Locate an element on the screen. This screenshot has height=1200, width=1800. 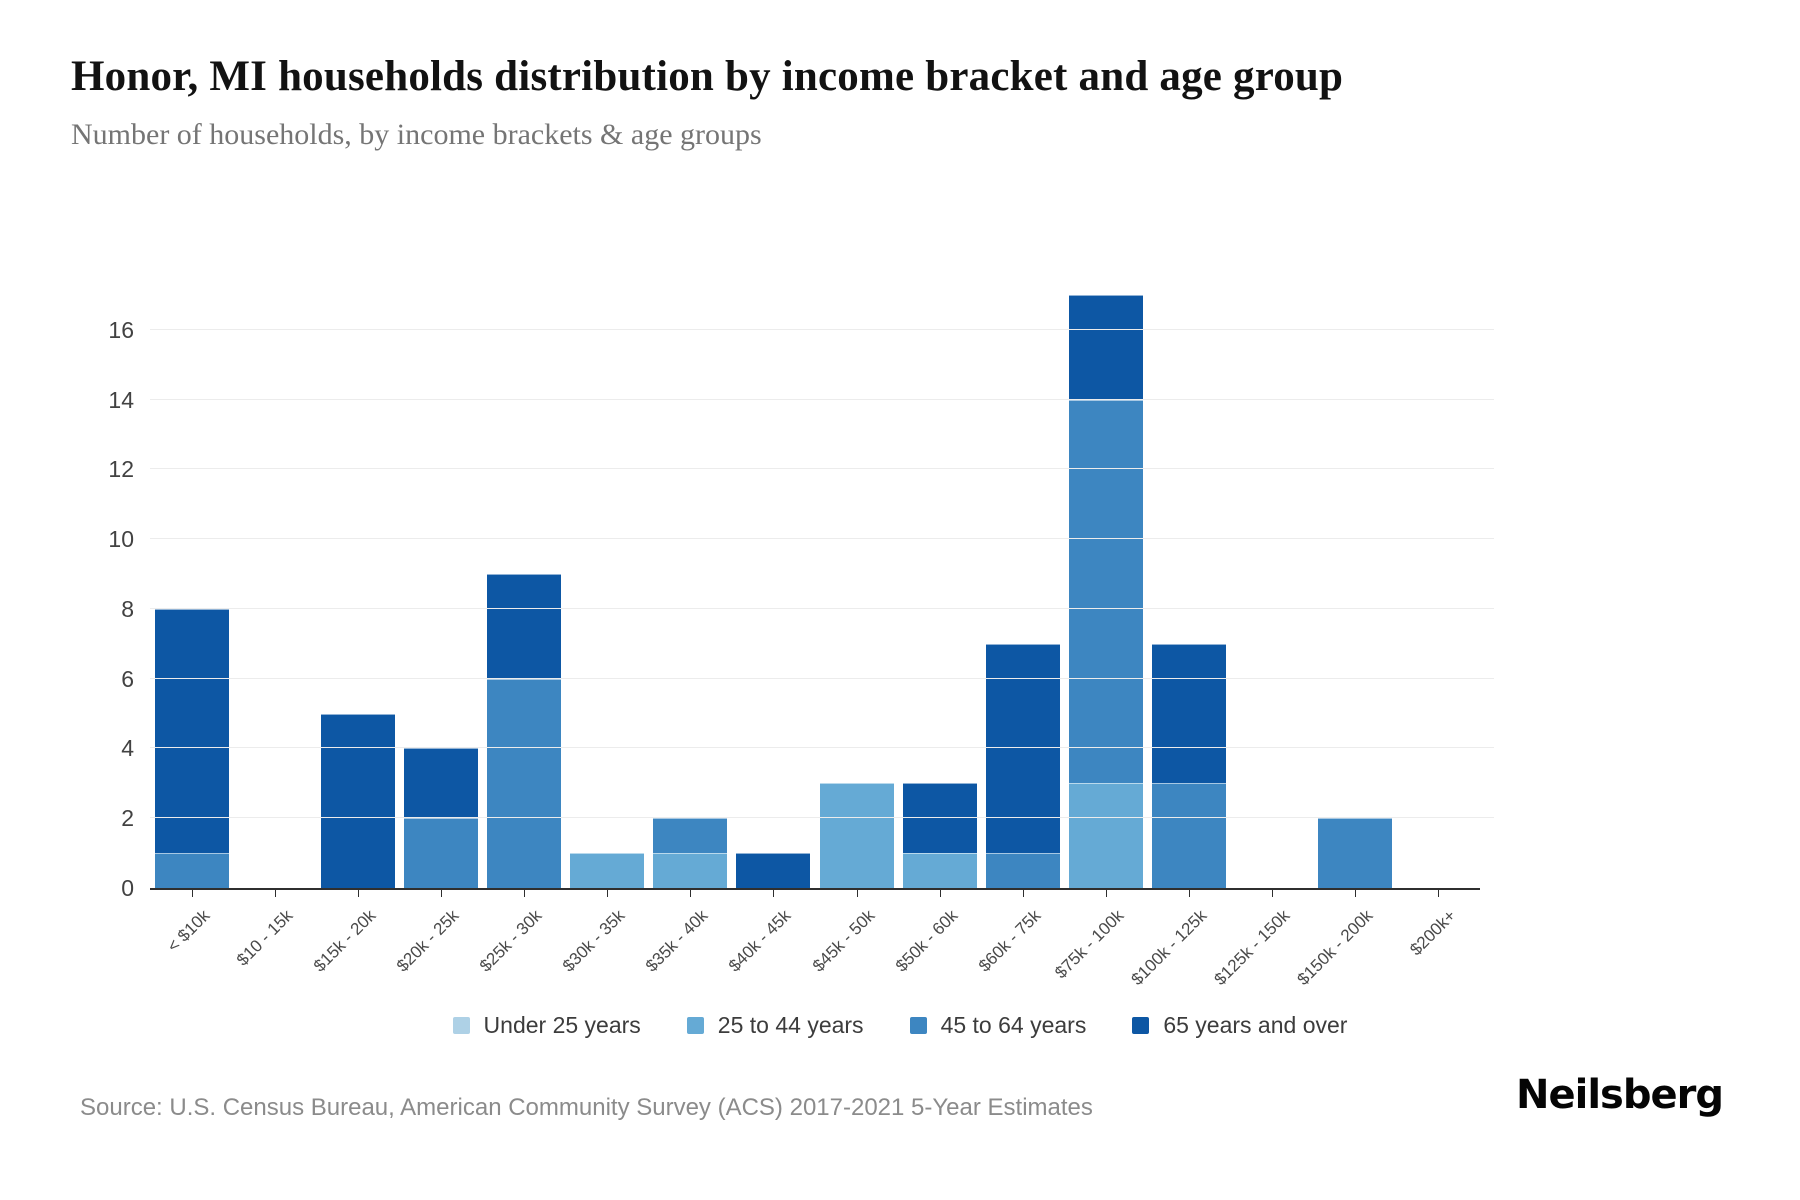
x-tick-label: $35k - 40k is located at coordinates (677, 941).